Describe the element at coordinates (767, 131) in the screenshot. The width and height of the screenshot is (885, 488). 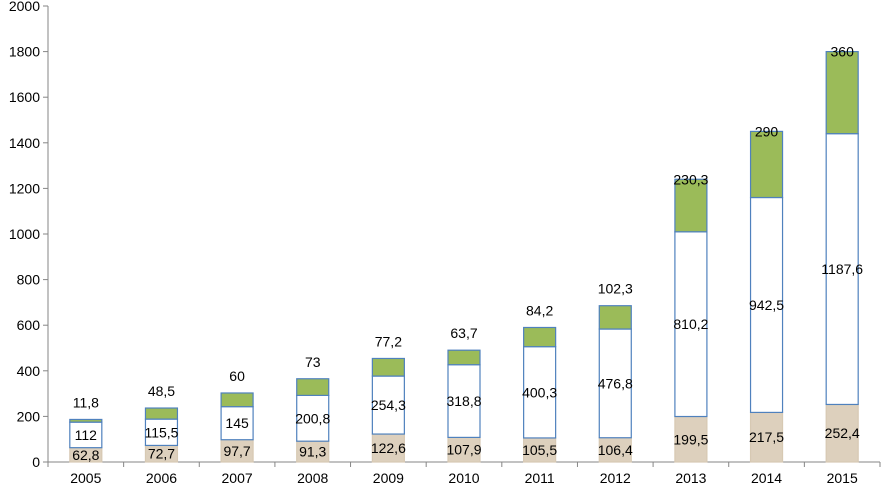
I see `data-label-top: 290` at that location.